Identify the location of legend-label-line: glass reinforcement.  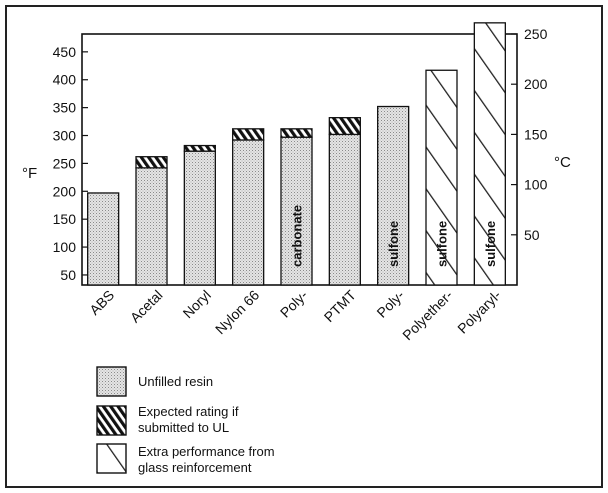
(195, 467).